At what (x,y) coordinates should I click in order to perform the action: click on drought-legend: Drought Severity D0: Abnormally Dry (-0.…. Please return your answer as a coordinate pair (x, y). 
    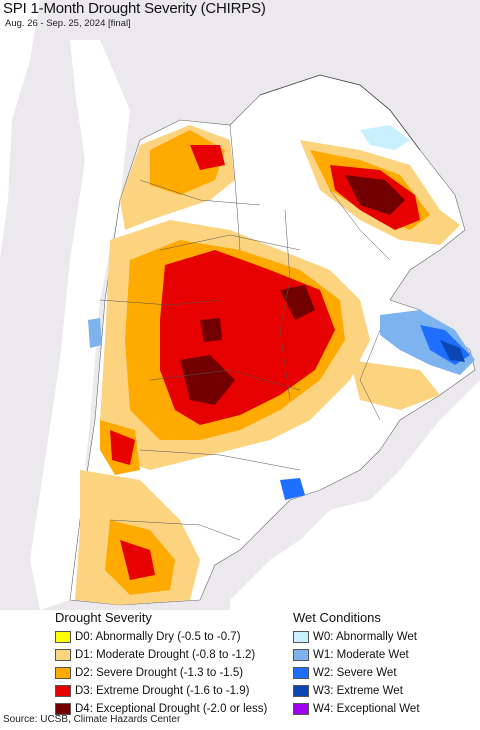
    Looking at the image, I should click on (161, 664).